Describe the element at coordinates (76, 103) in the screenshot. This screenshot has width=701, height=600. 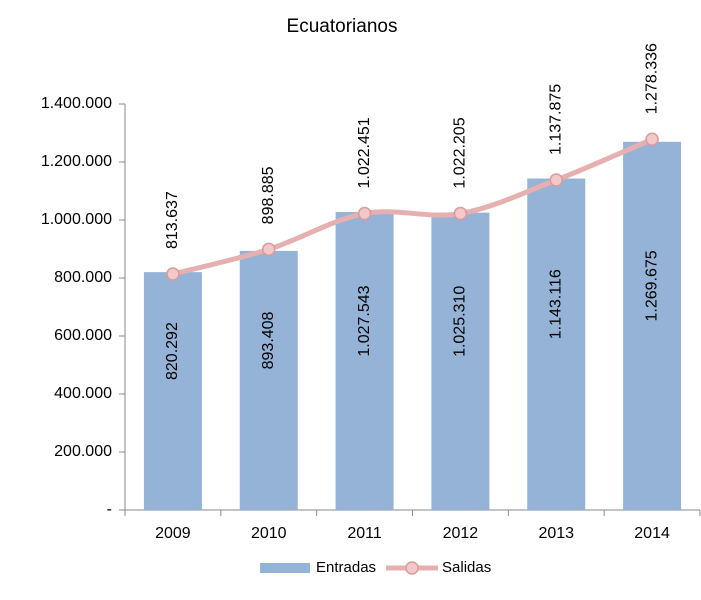
I see `y-tick-label: 1.400.000` at that location.